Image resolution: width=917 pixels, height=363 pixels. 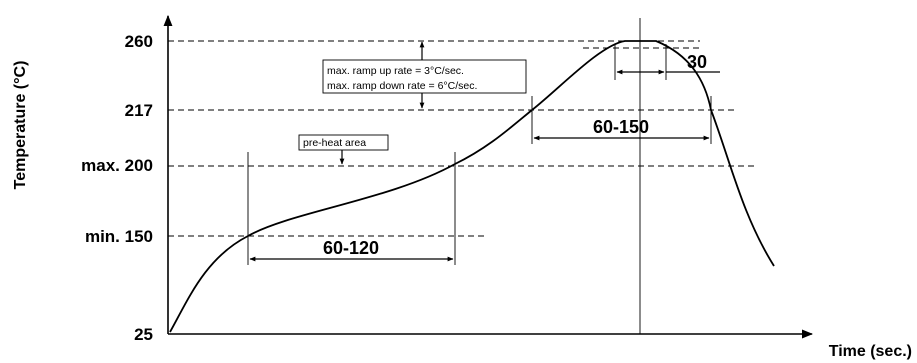 I want to click on ramp-note-box, so click(x=424, y=76).